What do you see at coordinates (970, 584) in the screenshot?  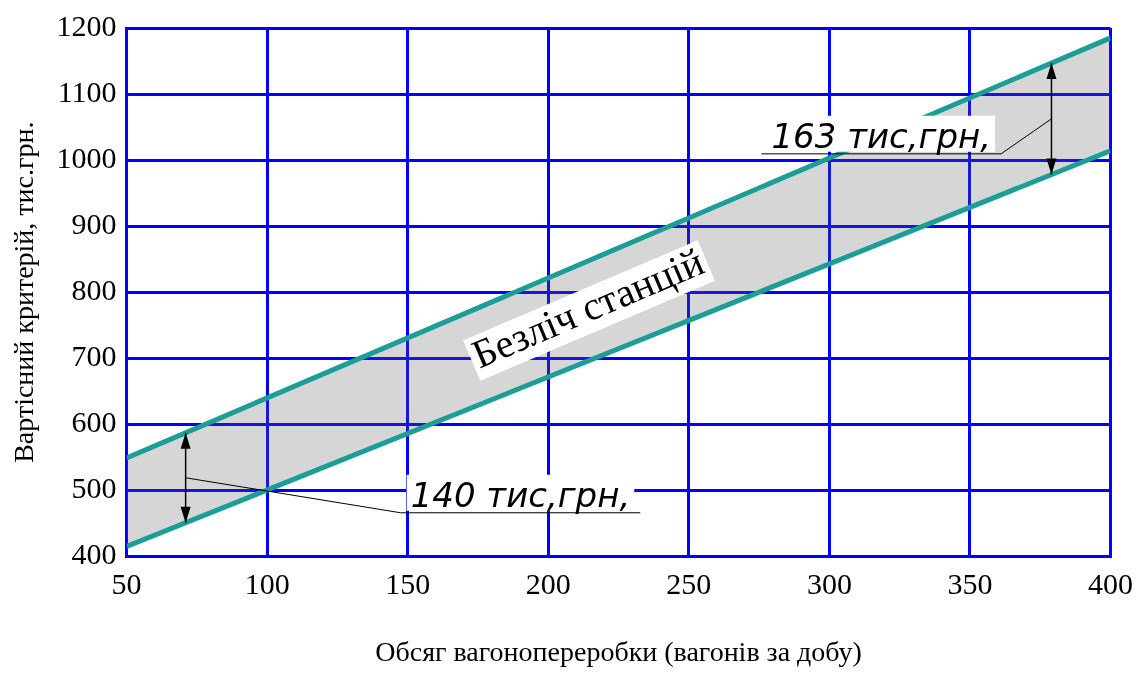 I see `x-tick-label: 350` at bounding box center [970, 584].